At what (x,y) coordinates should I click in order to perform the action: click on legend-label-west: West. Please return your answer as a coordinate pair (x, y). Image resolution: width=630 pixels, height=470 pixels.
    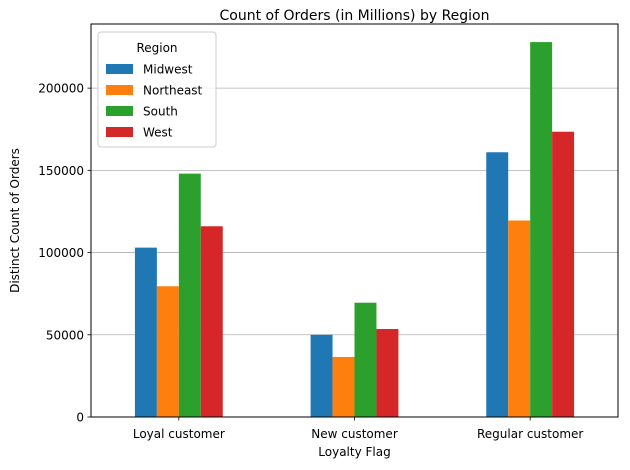
    Looking at the image, I should click on (158, 133).